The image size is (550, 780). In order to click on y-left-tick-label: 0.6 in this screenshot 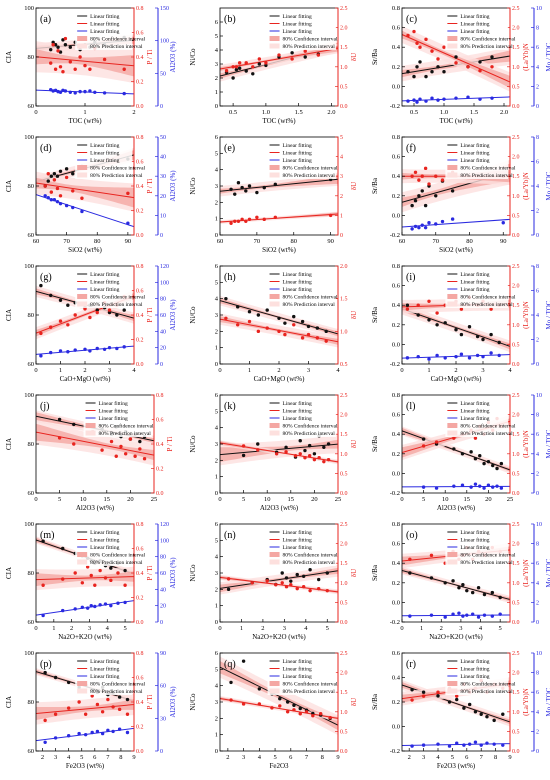, I will do `click(396, 28)`.